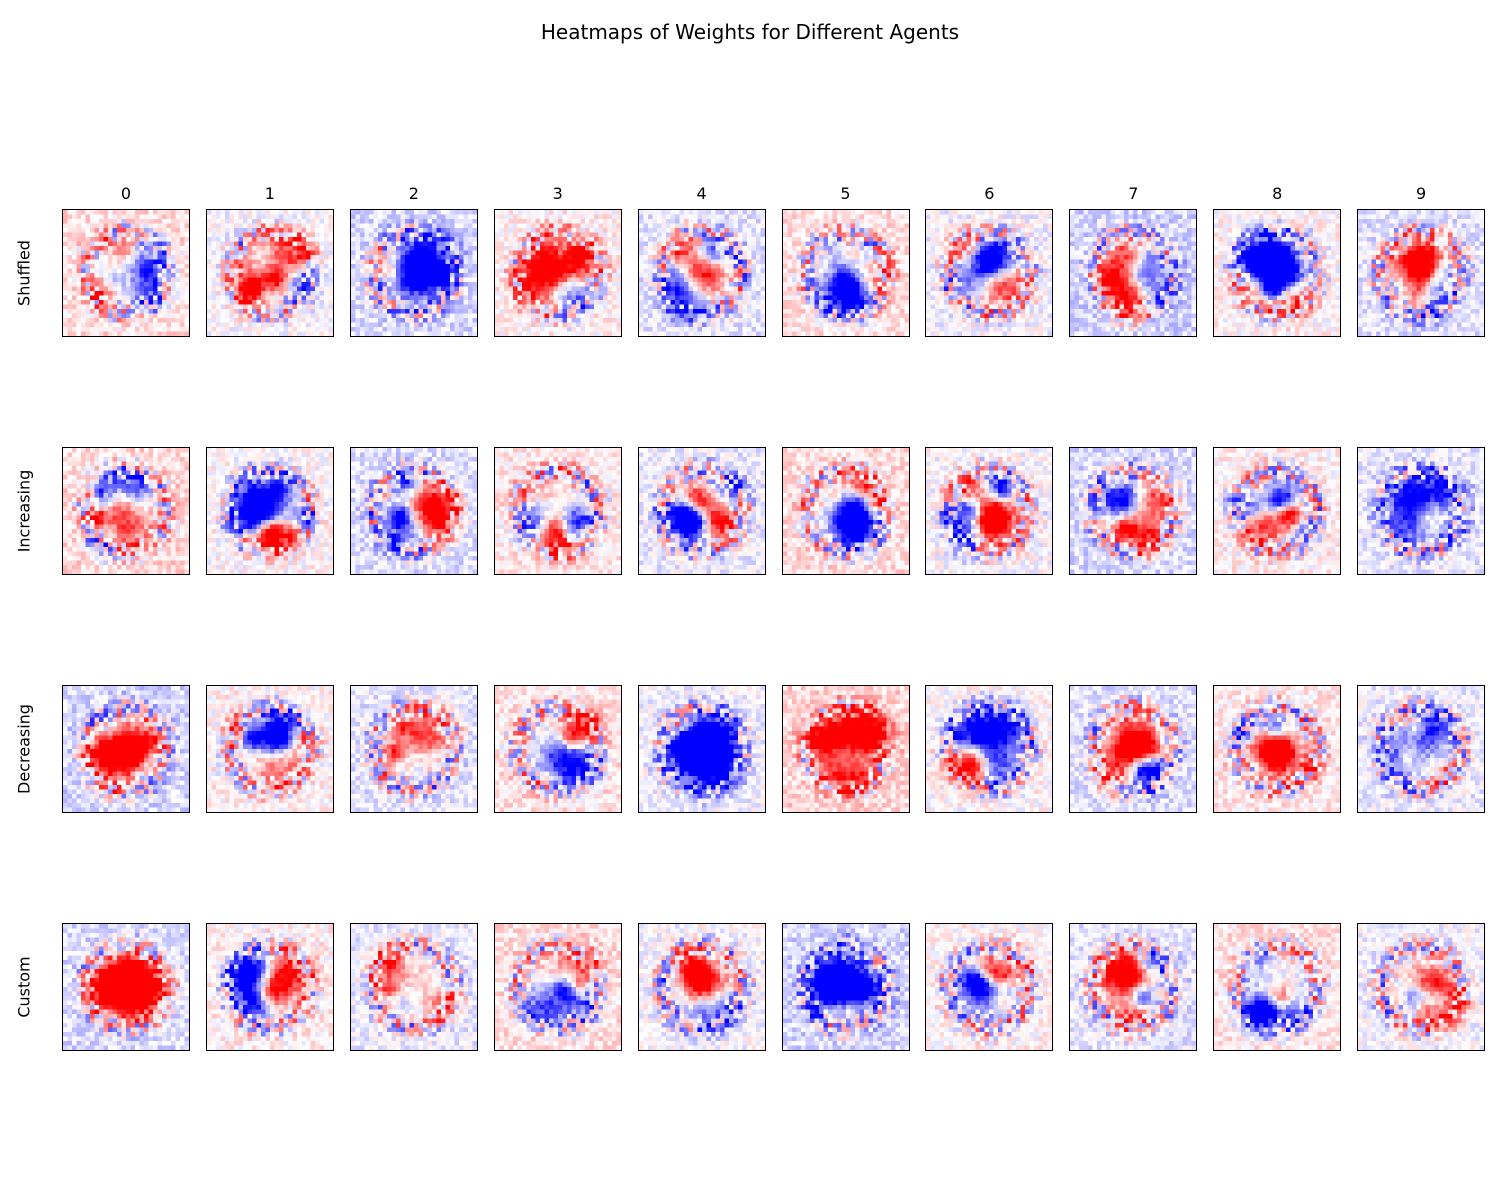 The width and height of the screenshot is (1500, 1200). What do you see at coordinates (557, 193) in the screenshot?
I see `column-label: 3` at bounding box center [557, 193].